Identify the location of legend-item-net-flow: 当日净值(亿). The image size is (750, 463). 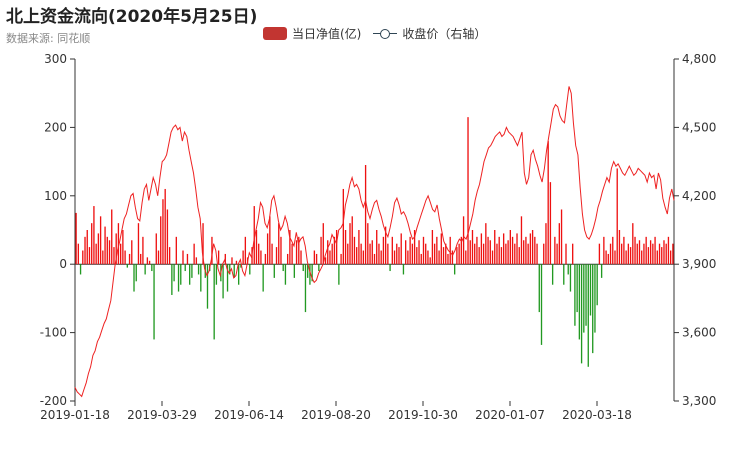
(312, 33).